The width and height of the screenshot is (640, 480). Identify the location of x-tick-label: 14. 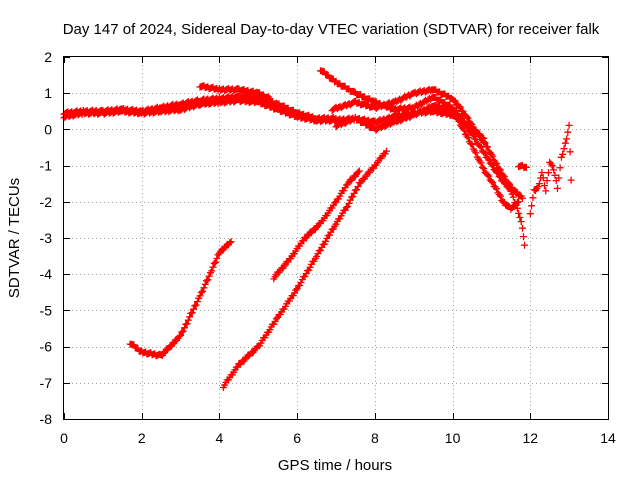
(608, 438).